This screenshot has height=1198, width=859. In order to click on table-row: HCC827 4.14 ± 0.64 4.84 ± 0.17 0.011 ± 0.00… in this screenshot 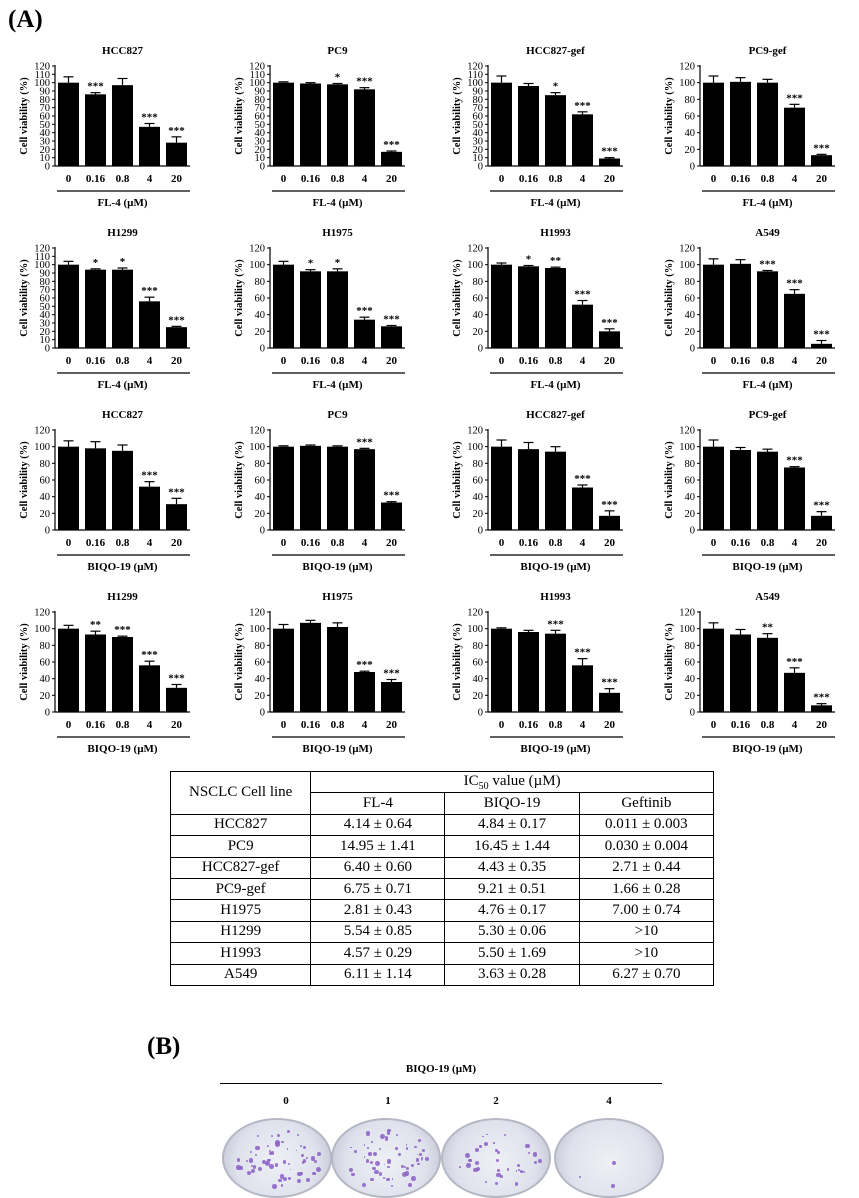, I will do `click(442, 825)`.